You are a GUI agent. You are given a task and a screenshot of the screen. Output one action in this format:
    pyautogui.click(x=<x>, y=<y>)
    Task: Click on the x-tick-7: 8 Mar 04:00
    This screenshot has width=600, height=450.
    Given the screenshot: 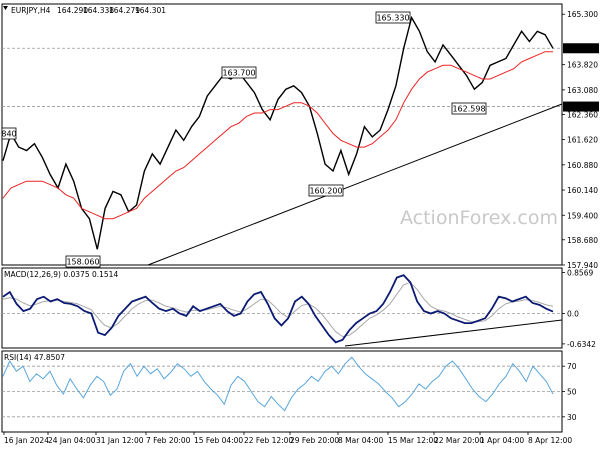 What is the action you would take?
    pyautogui.click(x=361, y=440)
    